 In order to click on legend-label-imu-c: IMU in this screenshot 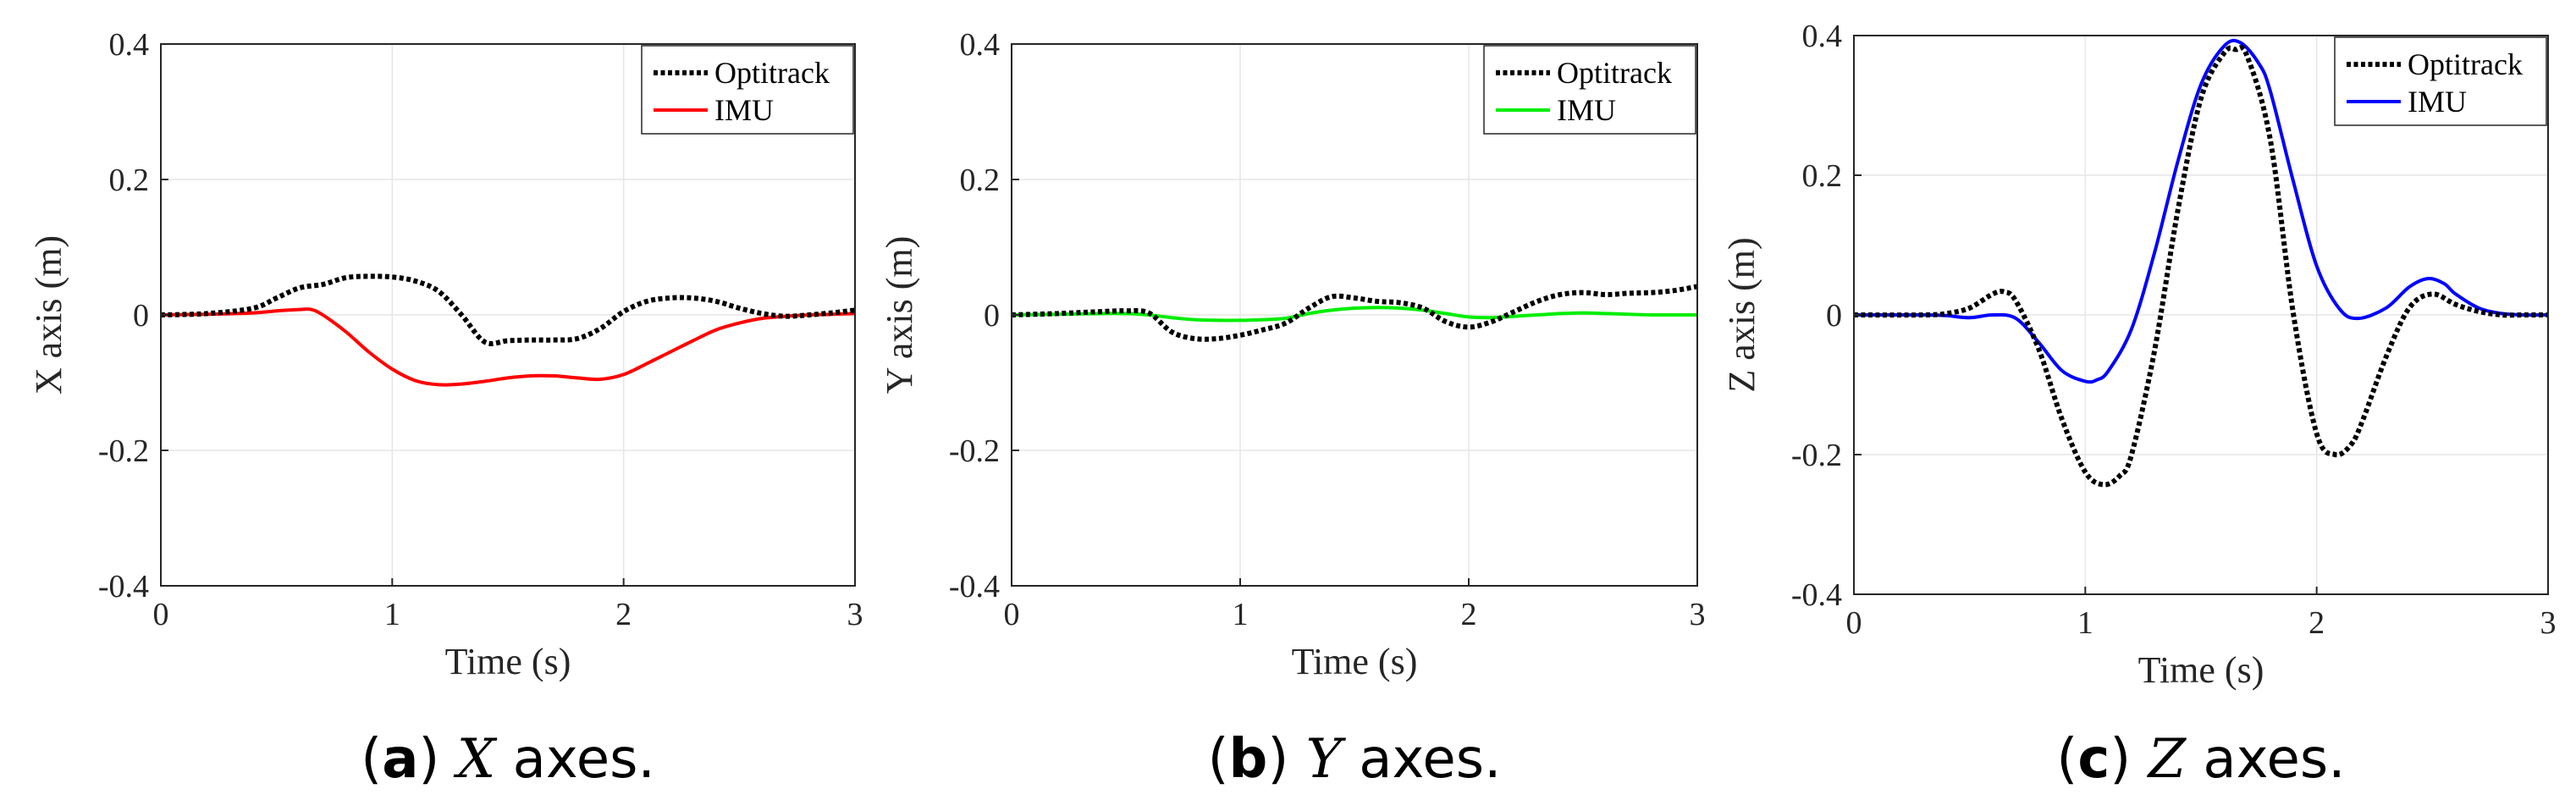, I will do `click(2438, 102)`.